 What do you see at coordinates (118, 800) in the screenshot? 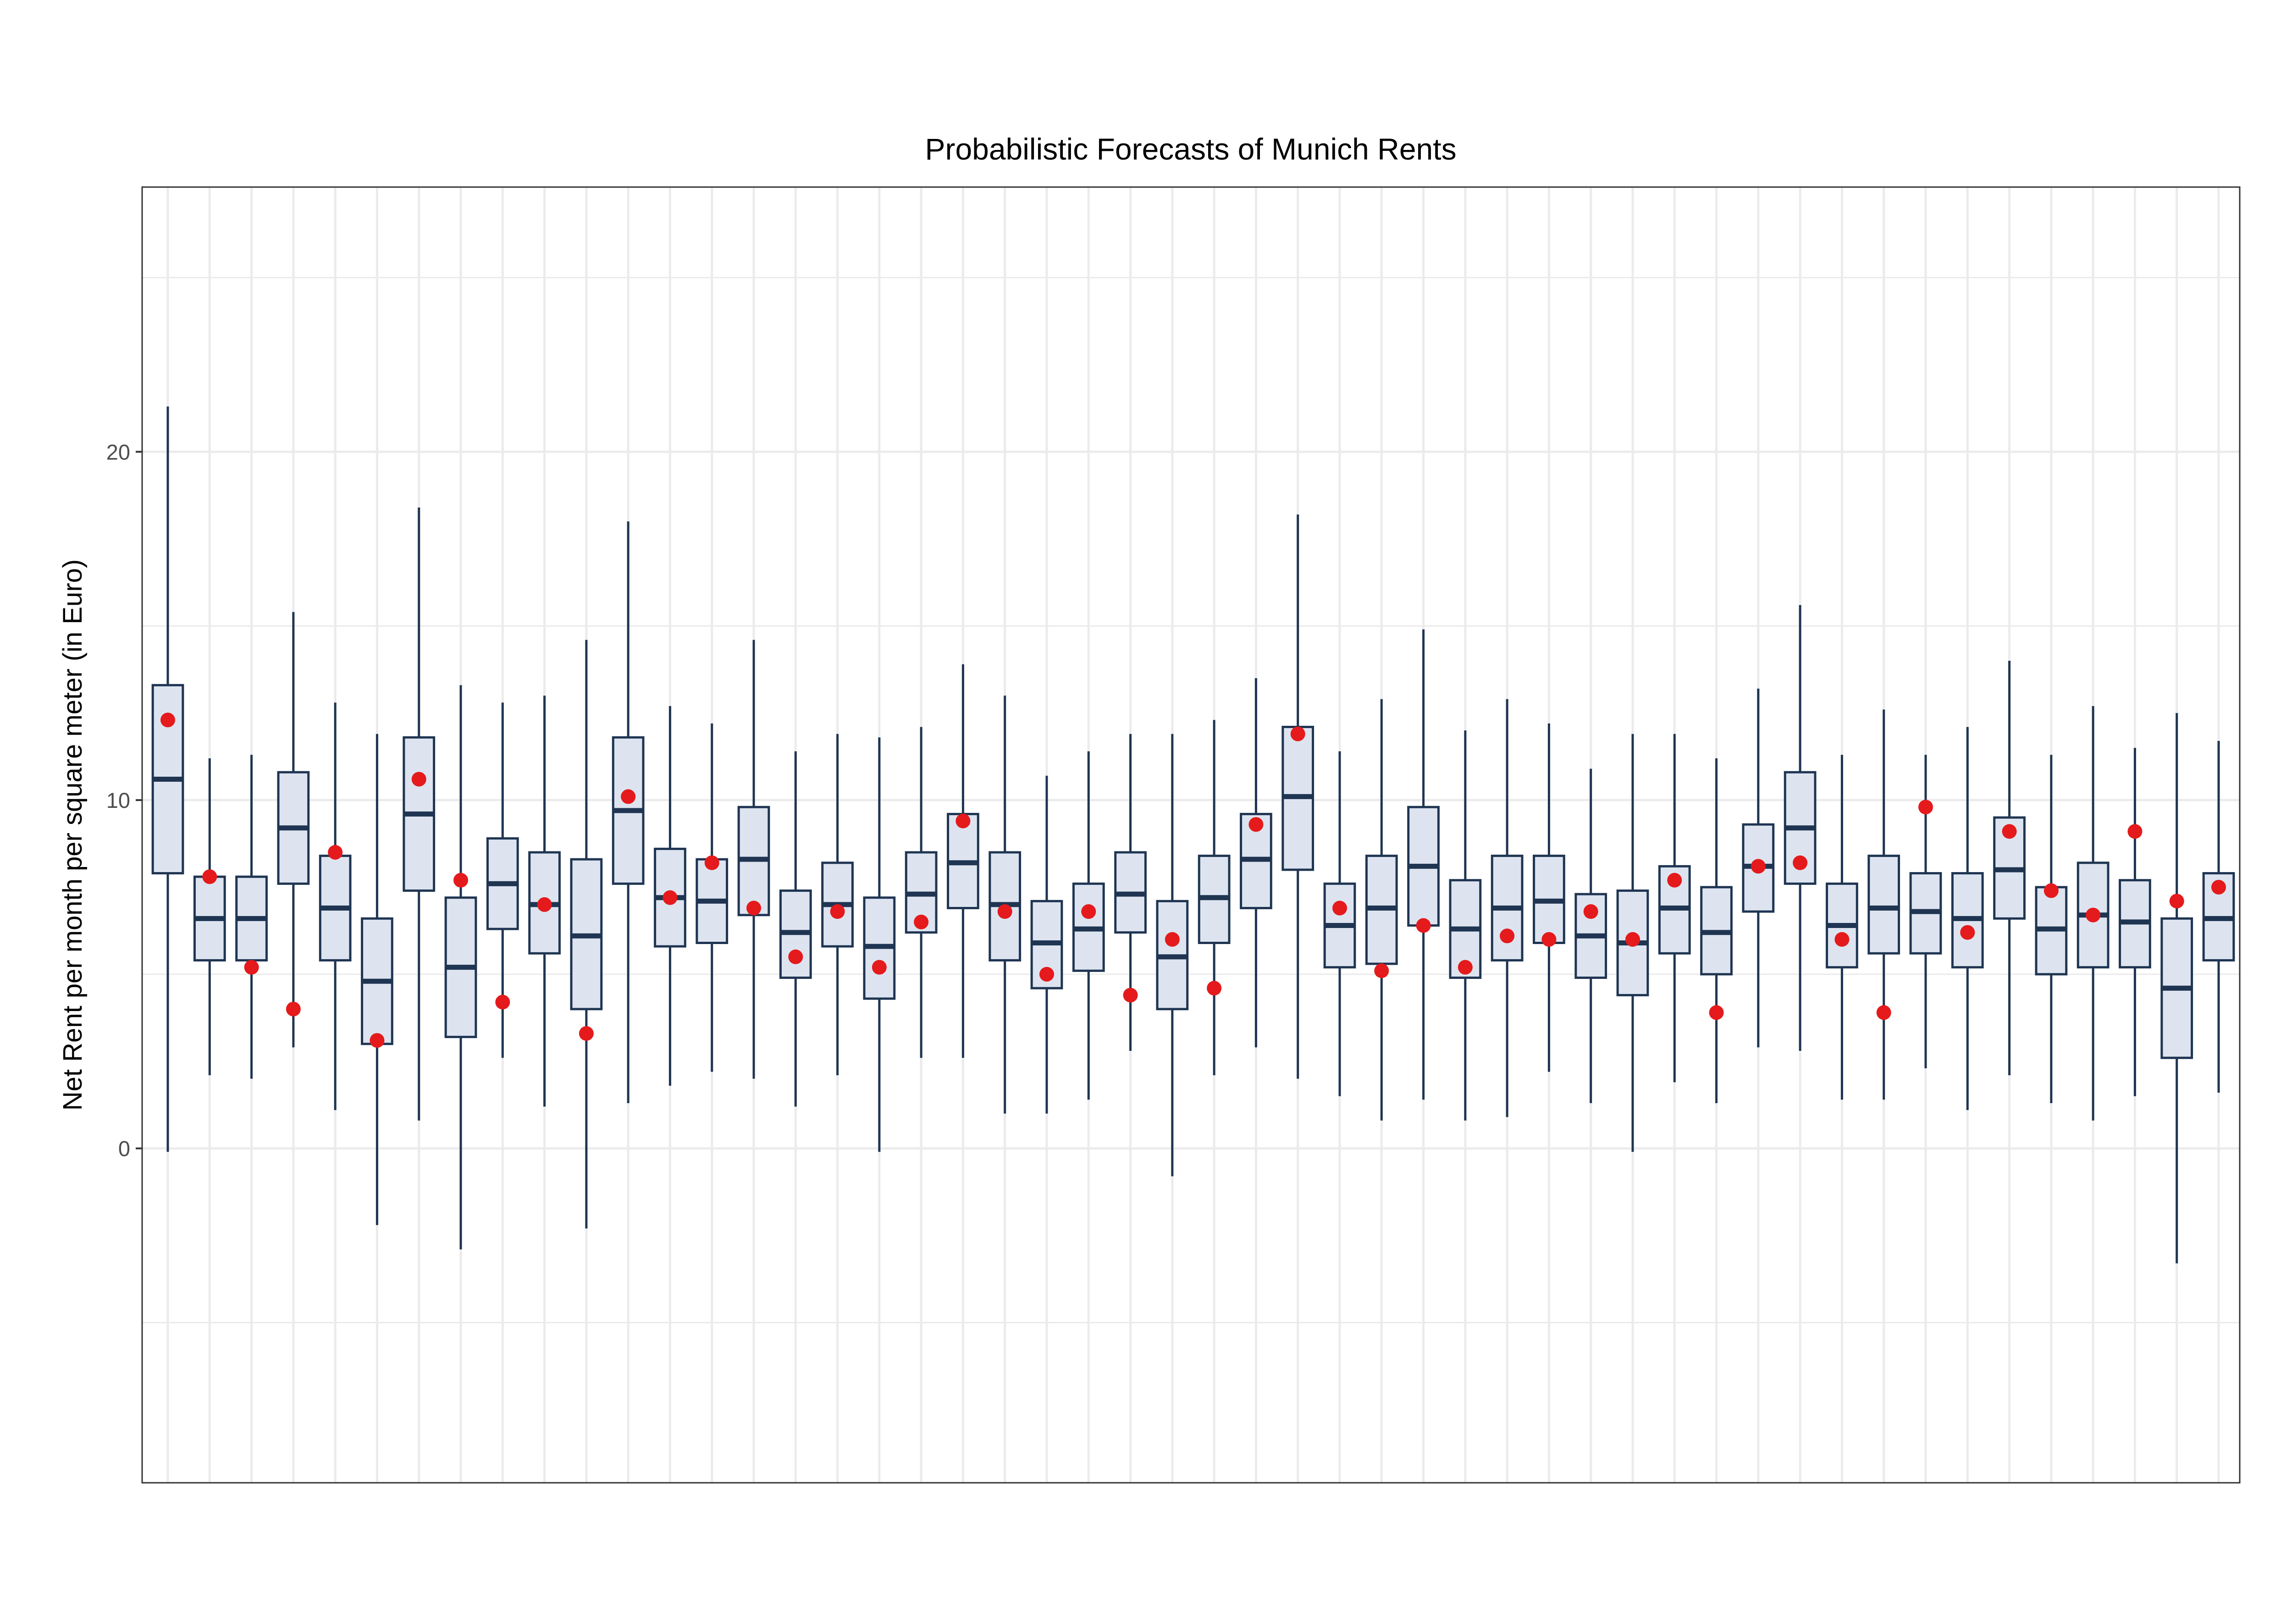
I see `y-tick-label: 10` at bounding box center [118, 800].